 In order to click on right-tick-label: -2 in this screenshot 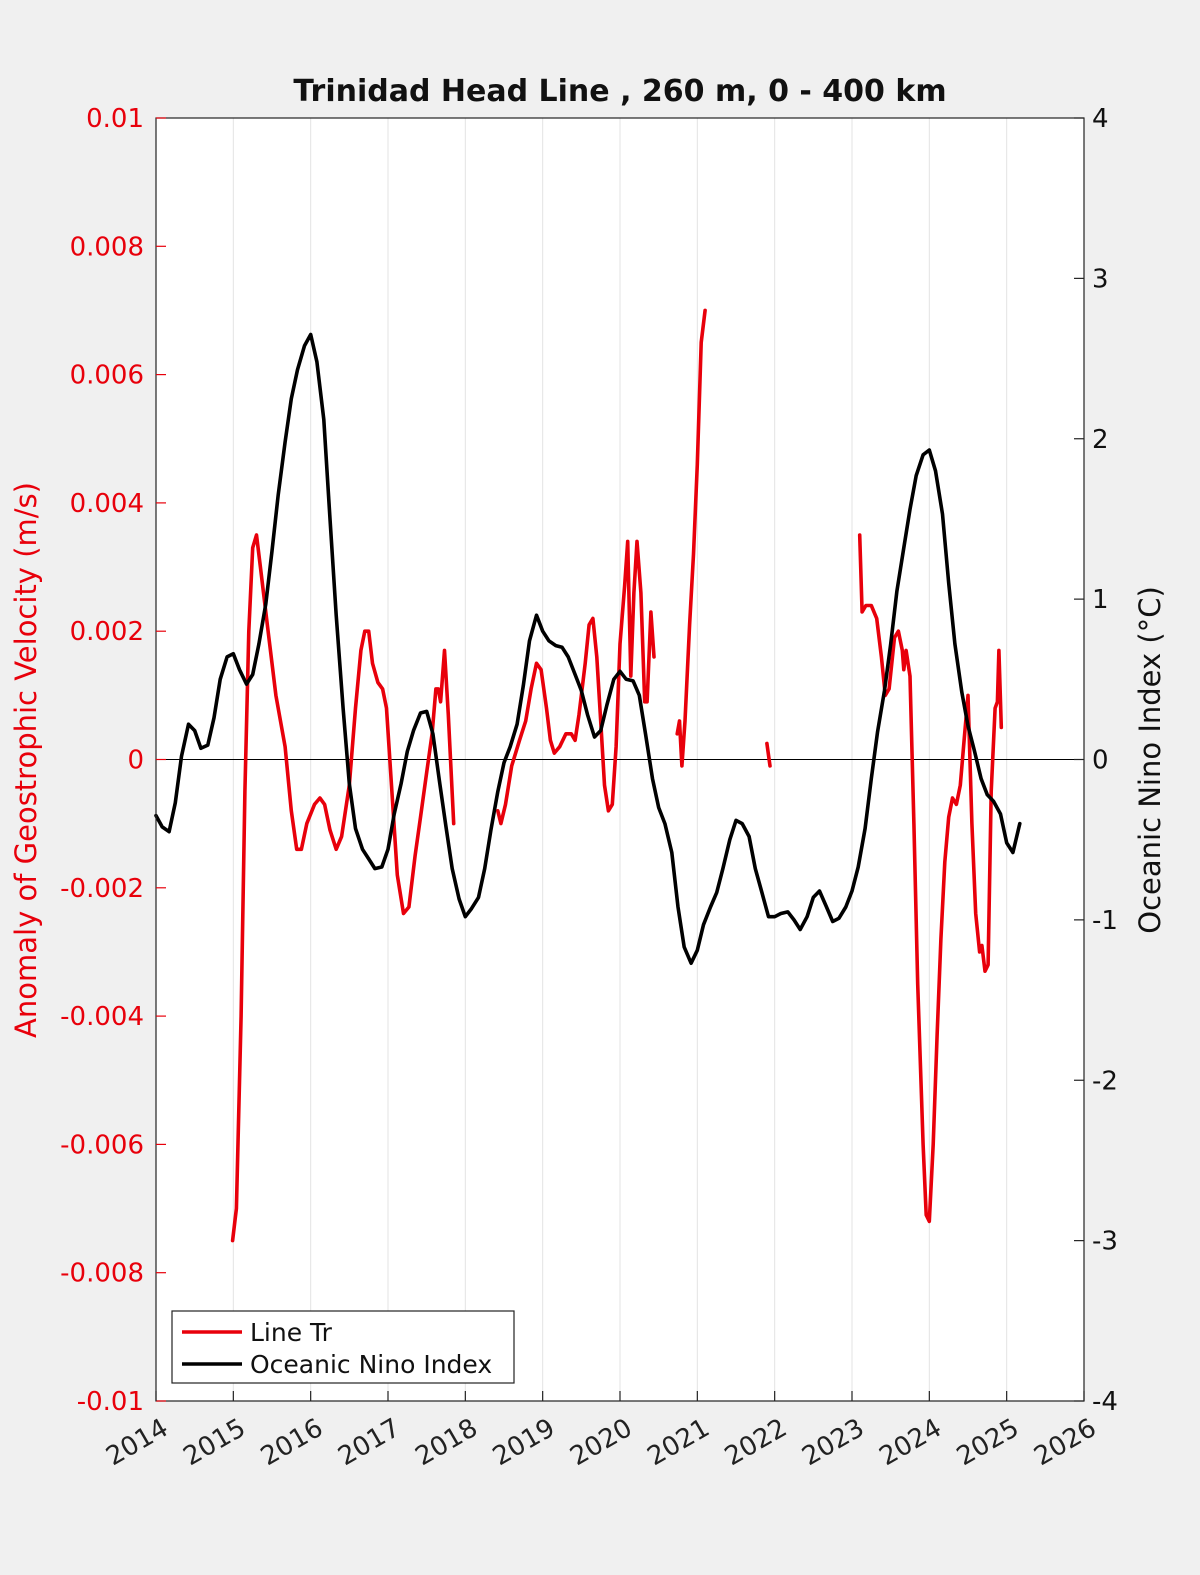, I will do `click(1105, 1081)`.